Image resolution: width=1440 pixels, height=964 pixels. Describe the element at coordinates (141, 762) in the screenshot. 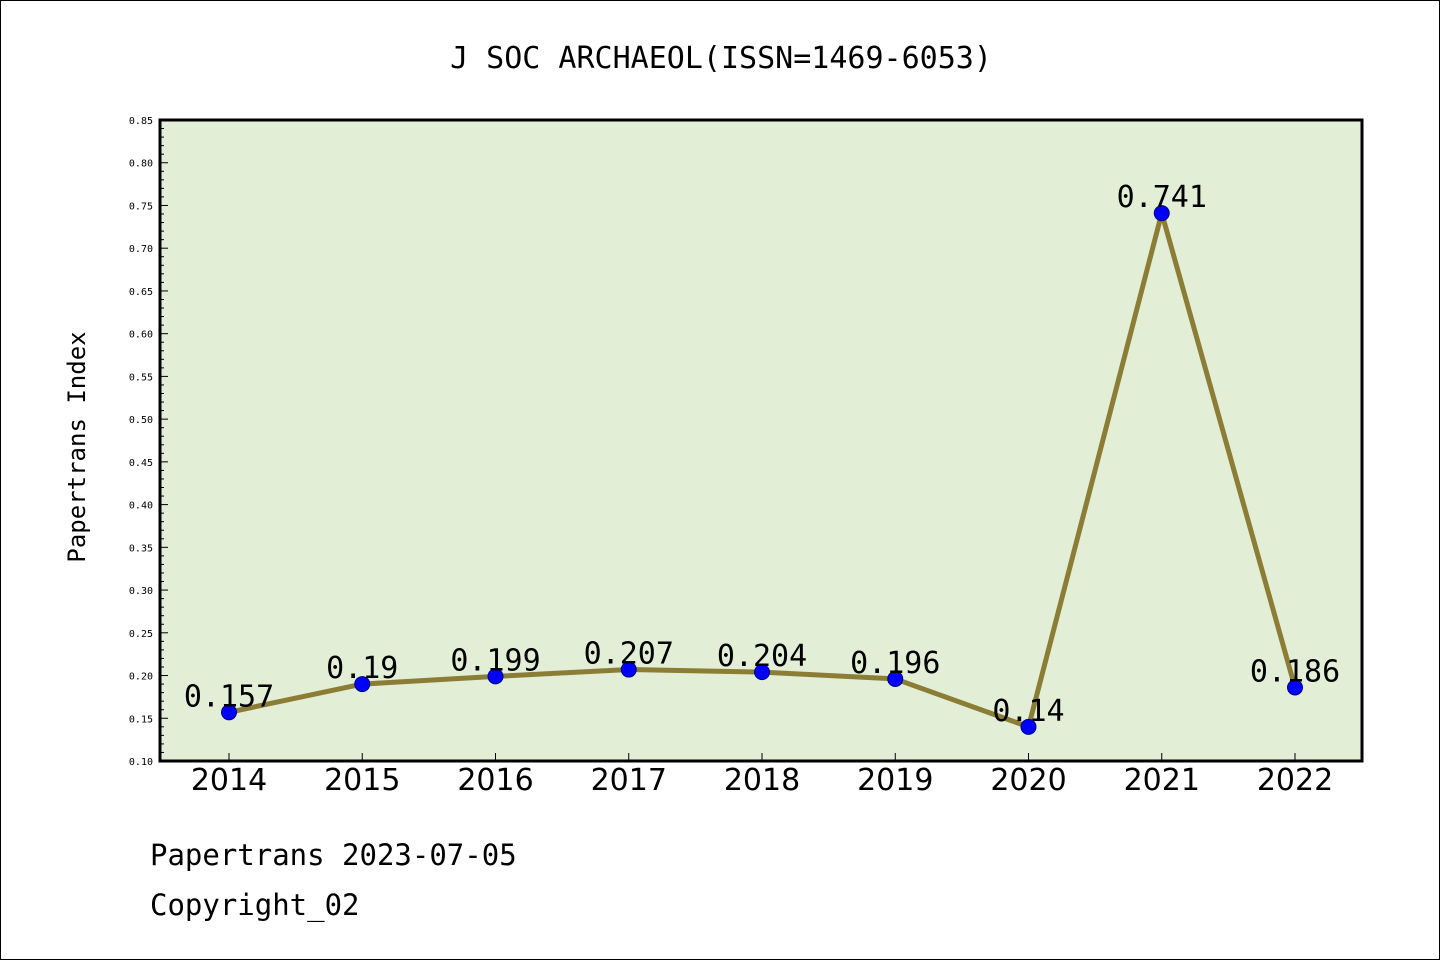

I see `y-tick-label: 0.10` at that location.